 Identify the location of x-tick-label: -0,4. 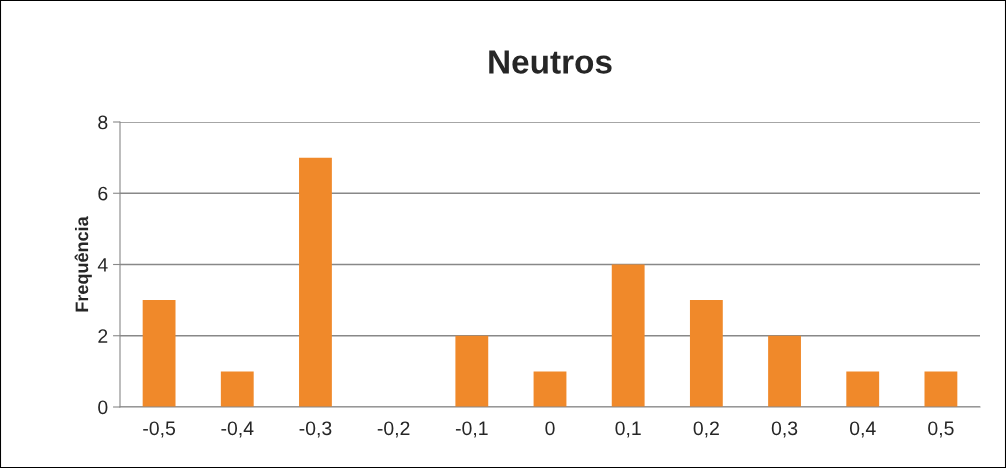
(237, 429).